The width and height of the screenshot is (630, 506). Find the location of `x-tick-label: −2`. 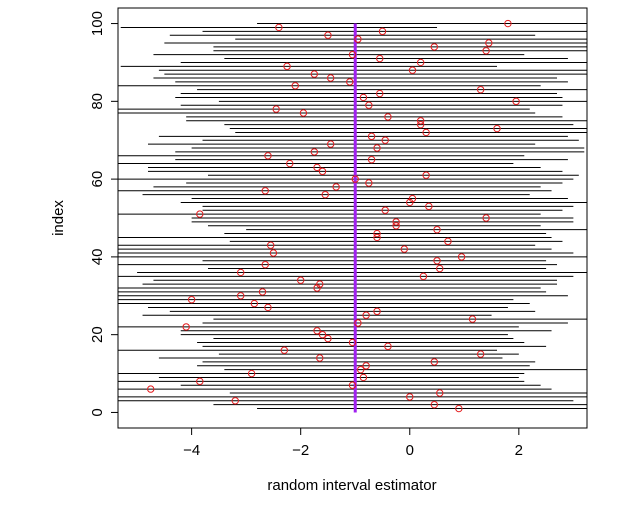

x-tick-label: −2 is located at coordinates (300, 450).